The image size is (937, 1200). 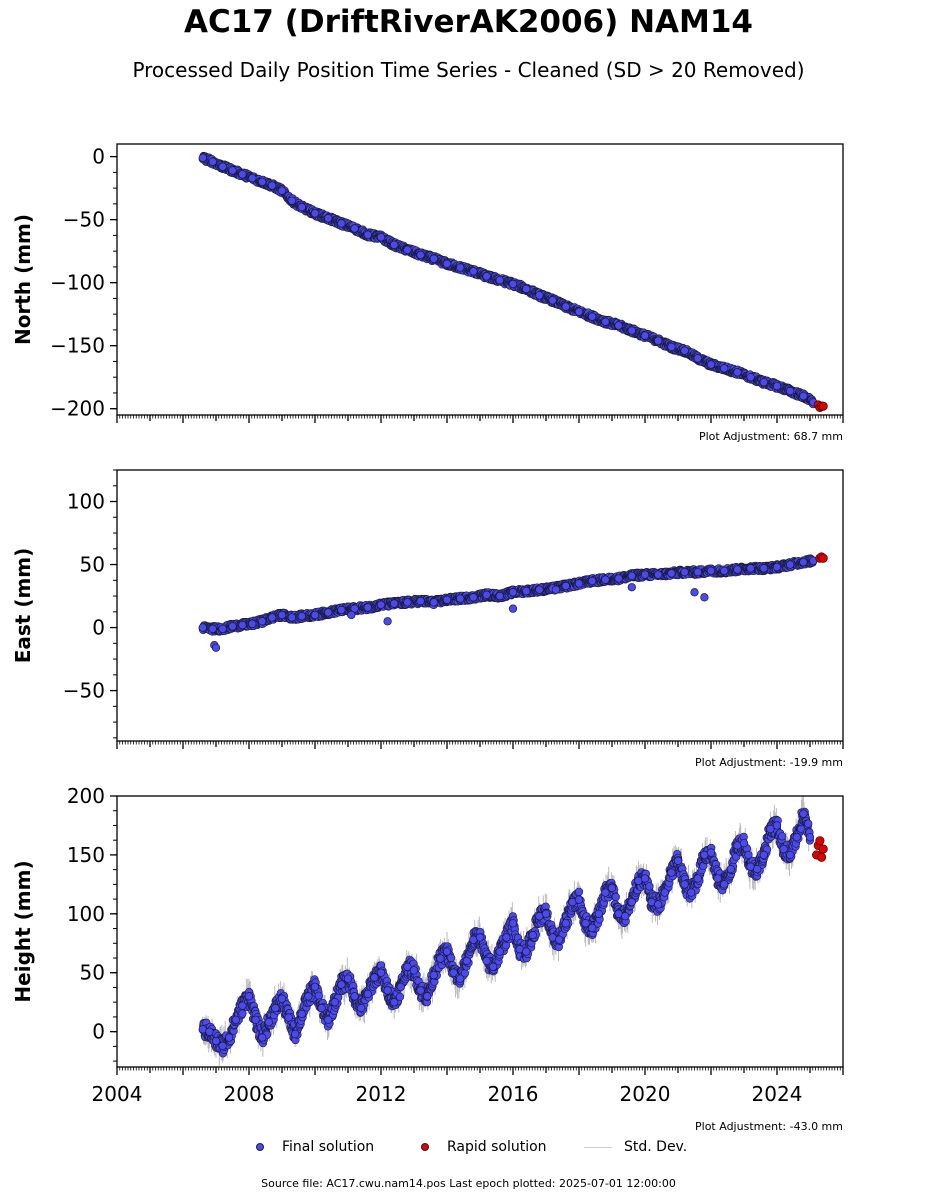 What do you see at coordinates (77, 409) in the screenshot?
I see `y-tick-label: −200` at bounding box center [77, 409].